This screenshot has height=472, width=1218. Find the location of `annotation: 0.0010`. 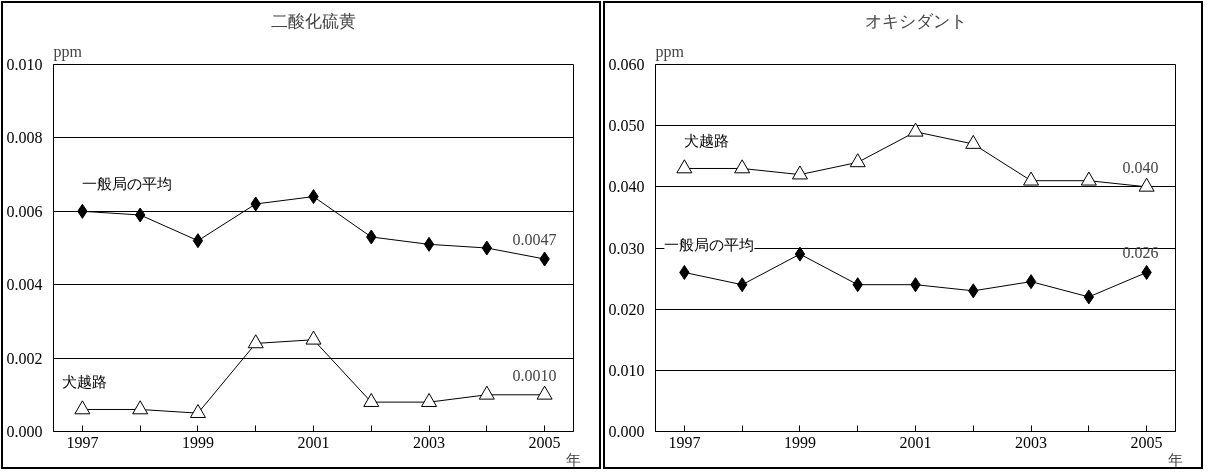

annotation: 0.0010 is located at coordinates (534, 375).